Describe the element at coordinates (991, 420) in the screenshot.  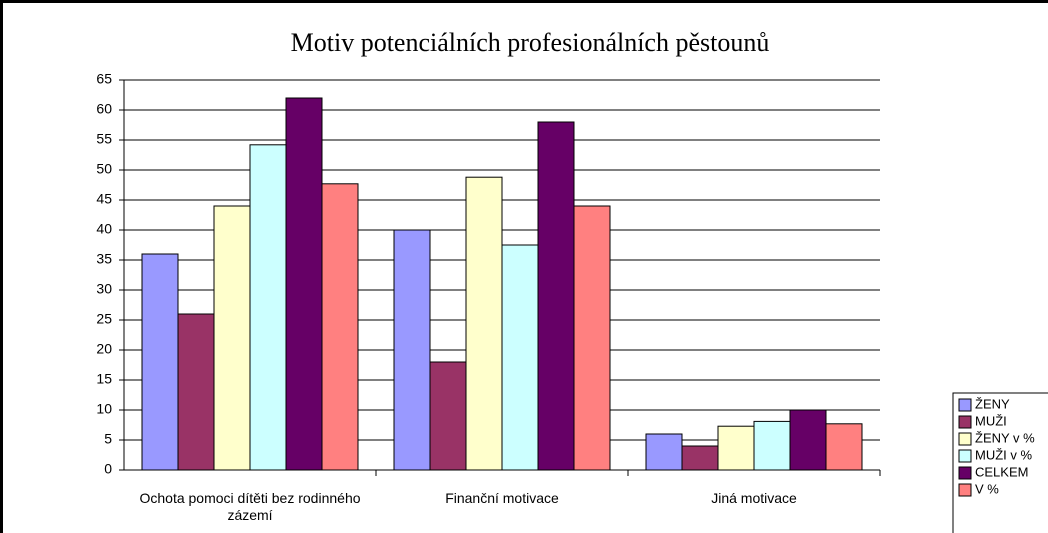
I see `legend-label: MUŽI` at that location.